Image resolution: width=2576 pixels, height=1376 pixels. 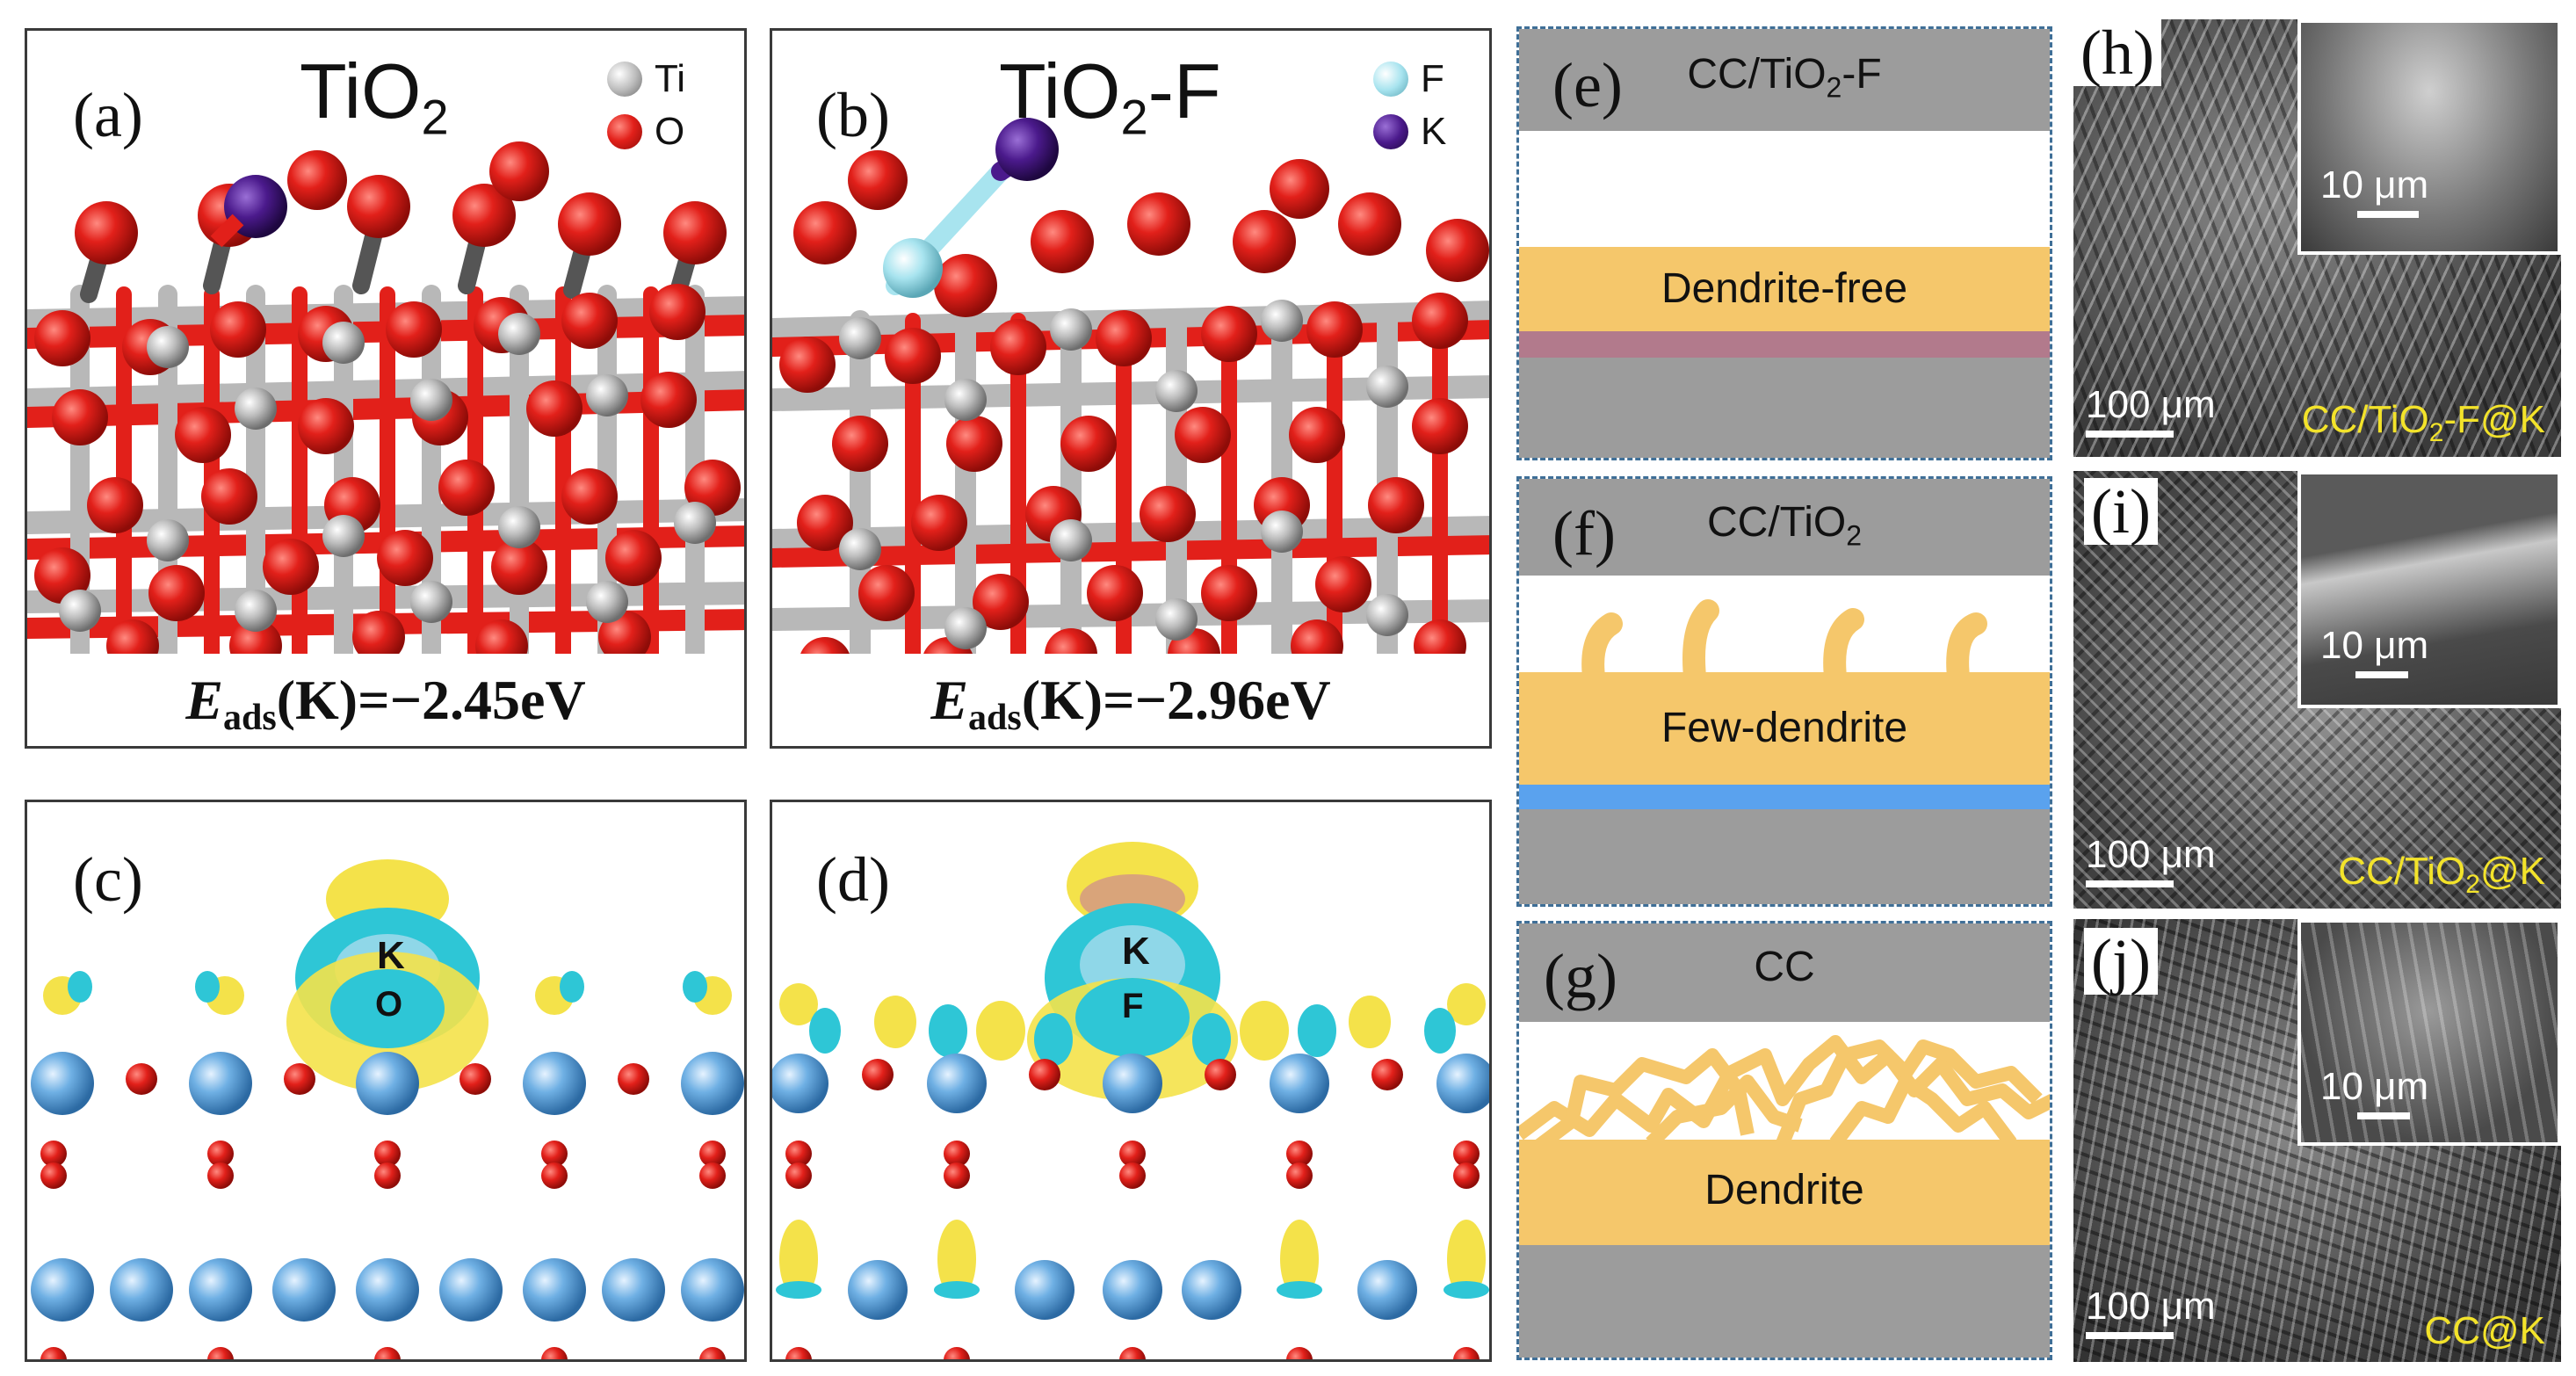 I want to click on panel-label: (h), so click(x=2117, y=52).